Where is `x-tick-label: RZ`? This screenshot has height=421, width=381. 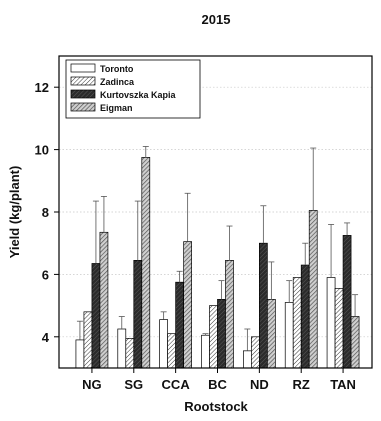
x-tick-label: RZ is located at coordinates (301, 384).